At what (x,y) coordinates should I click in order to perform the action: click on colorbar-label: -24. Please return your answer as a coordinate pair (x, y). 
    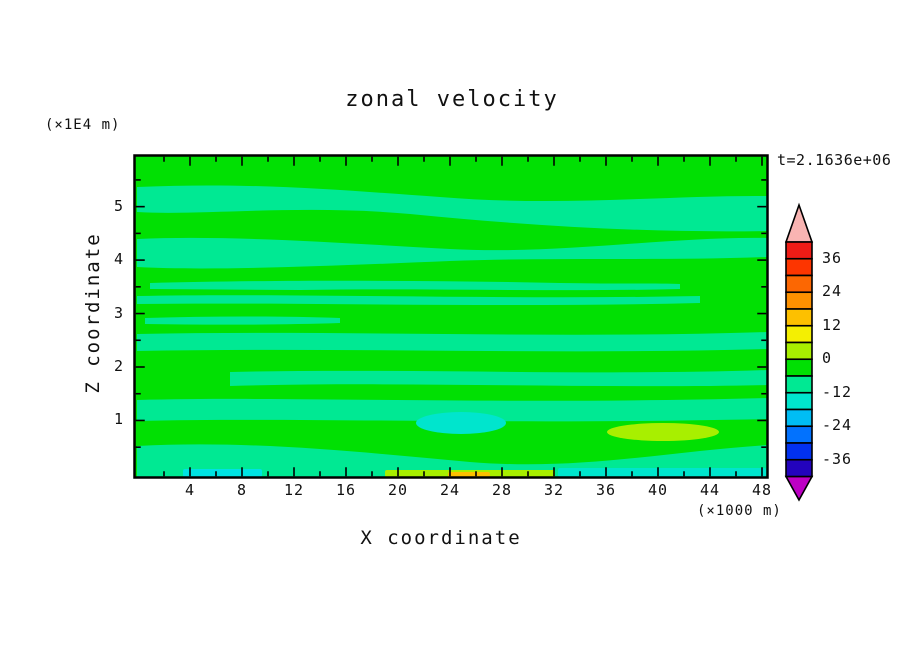
    Looking at the image, I should click on (837, 425).